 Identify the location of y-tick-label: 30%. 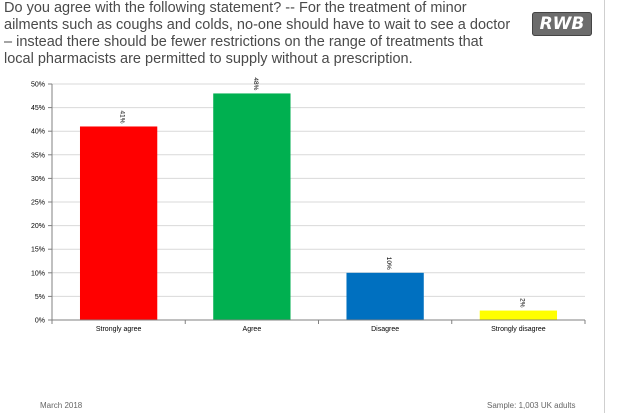
(38, 179).